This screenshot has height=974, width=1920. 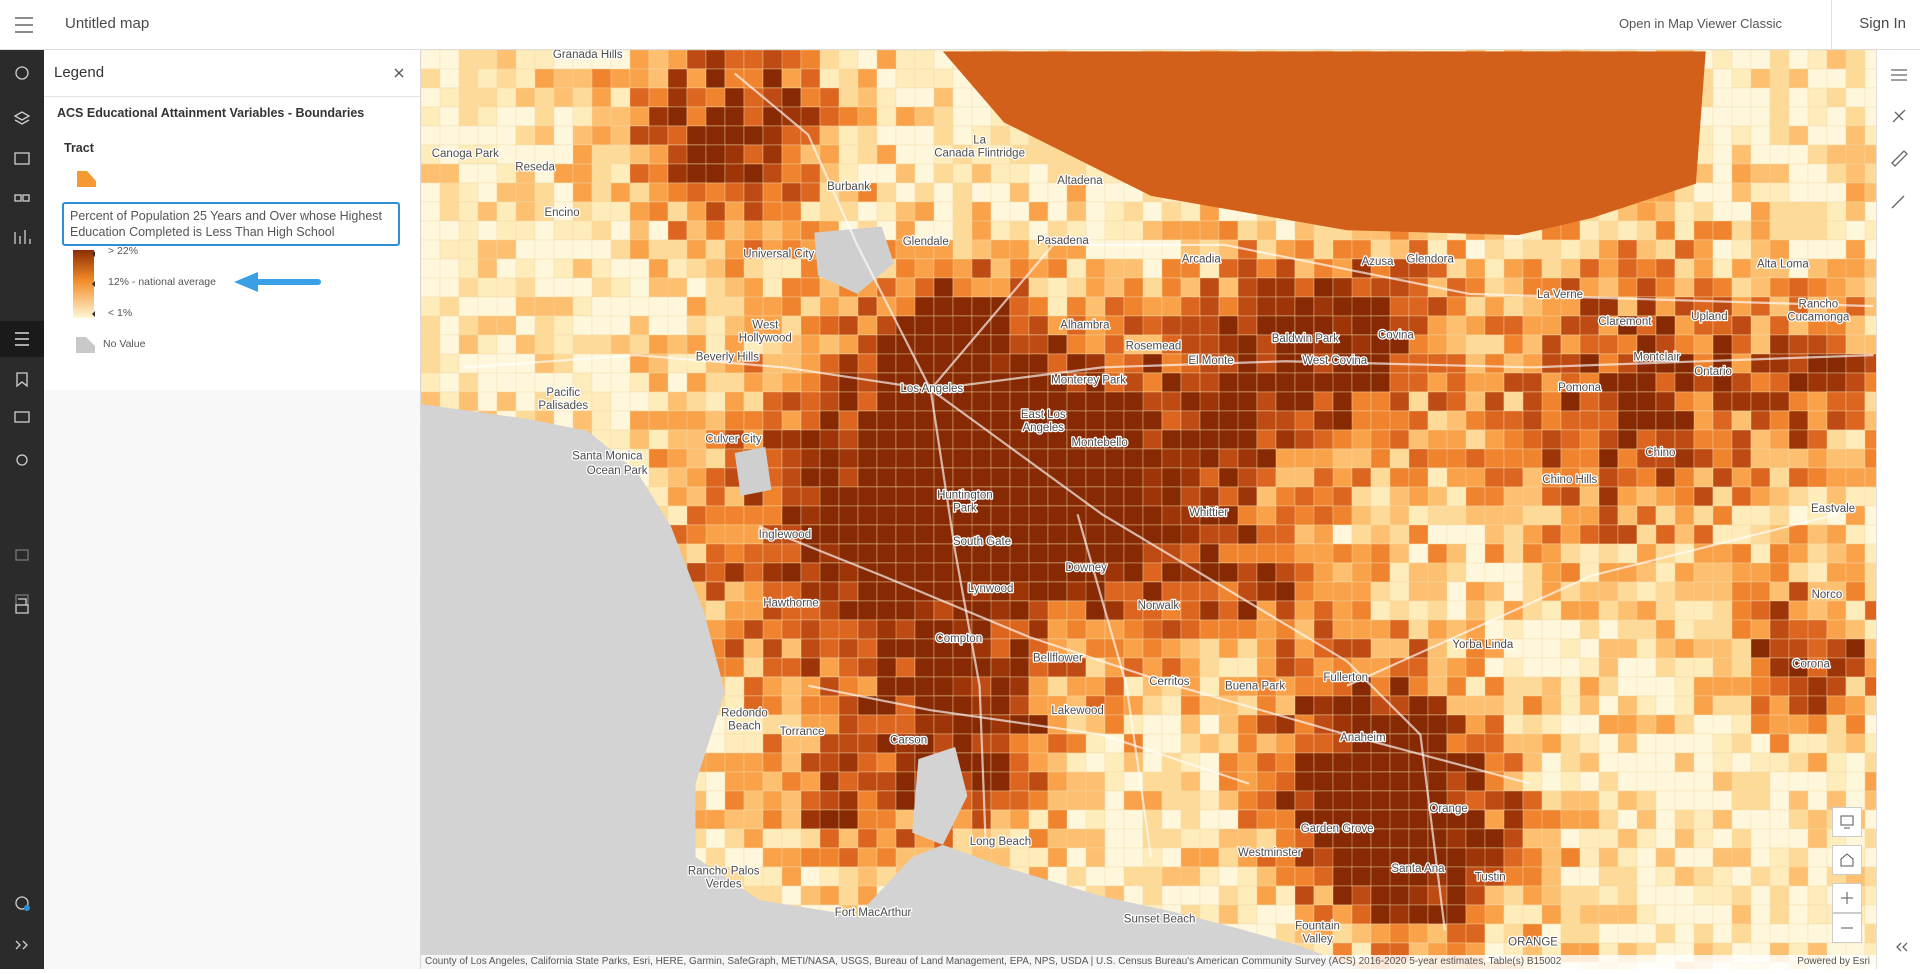 What do you see at coordinates (1899, 116) in the screenshot?
I see `effects-icon` at bounding box center [1899, 116].